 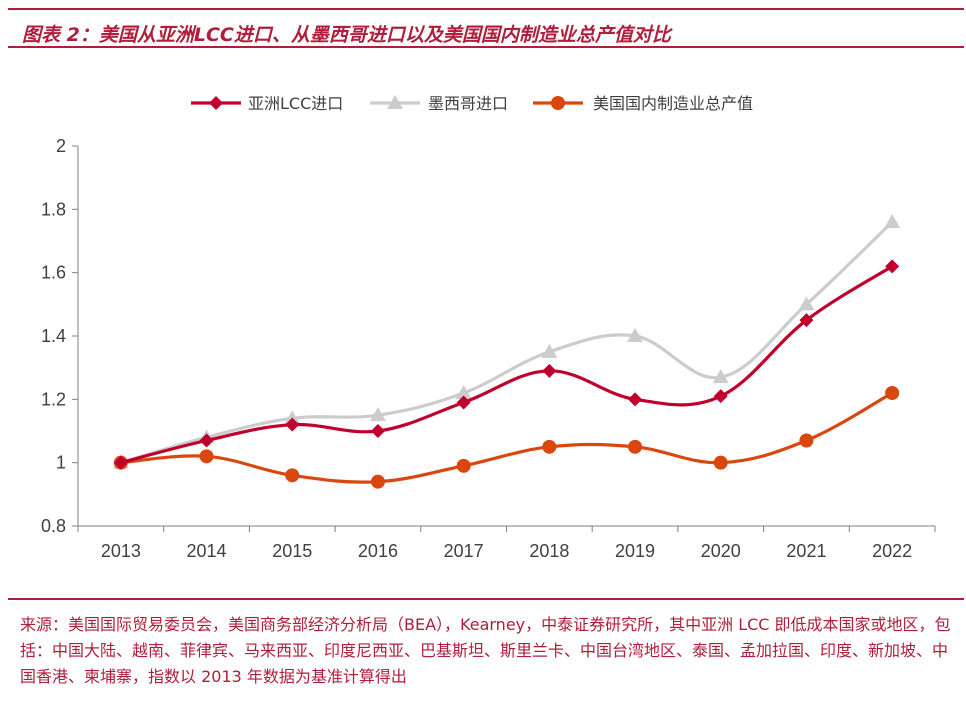 I want to click on x-tick-label: 2019, so click(x=635, y=551).